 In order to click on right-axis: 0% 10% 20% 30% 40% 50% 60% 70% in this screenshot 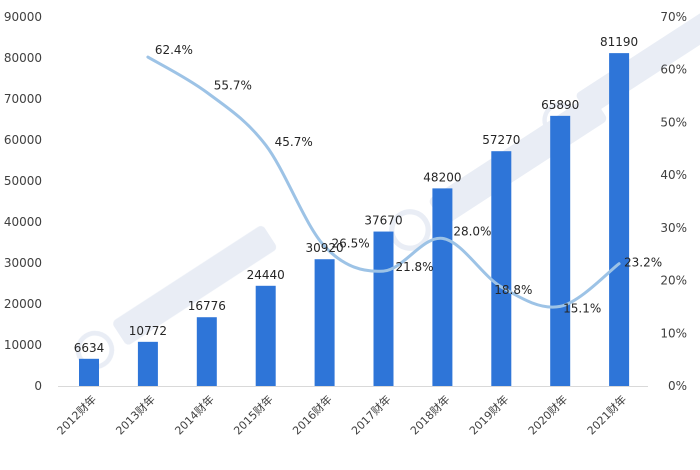, I will do `click(673, 201)`.